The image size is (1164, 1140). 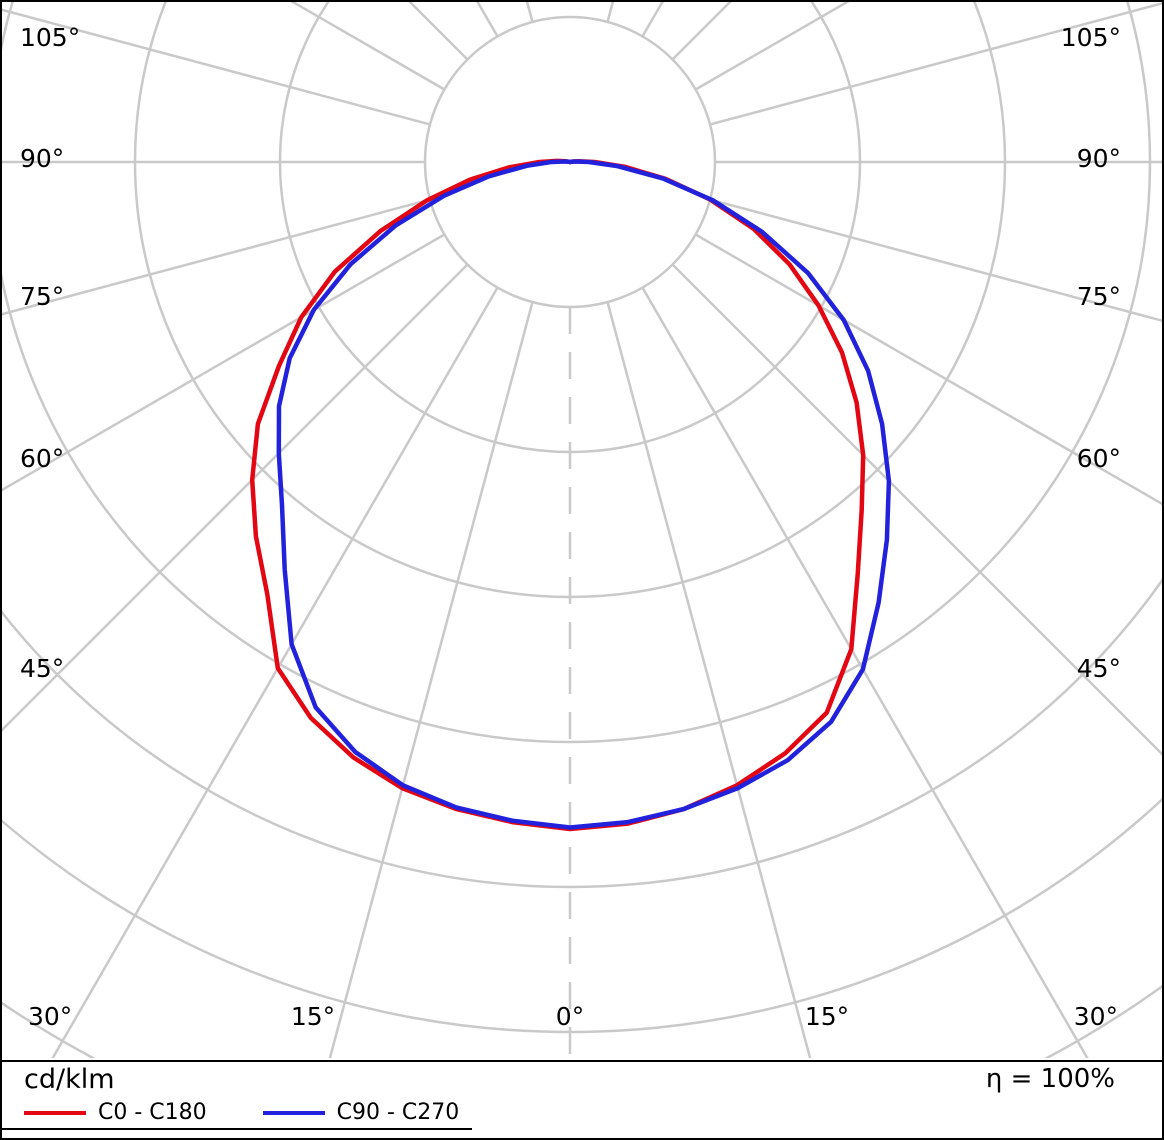 I want to click on legend: C0 - C180 C90 - C270, so click(x=241, y=1112).